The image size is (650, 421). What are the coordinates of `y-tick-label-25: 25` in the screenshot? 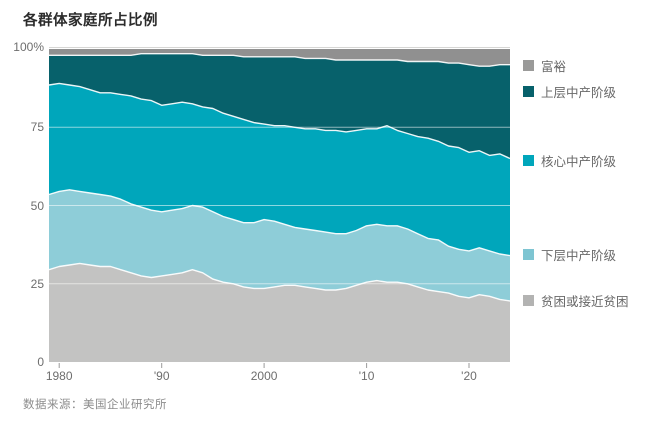 It's located at (37, 283).